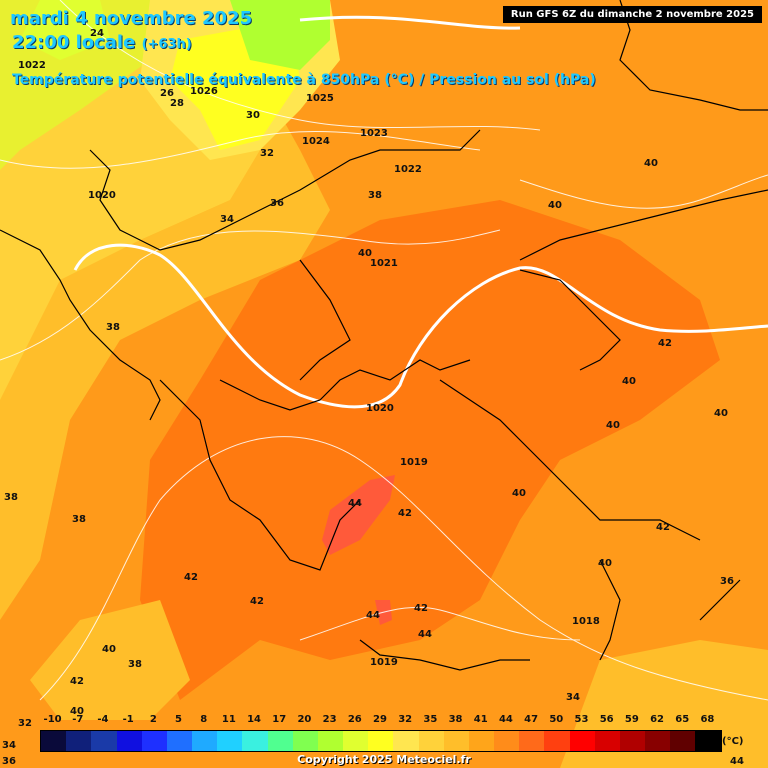  What do you see at coordinates (556, 719) in the screenshot?
I see `legend-tick: 50` at bounding box center [556, 719].